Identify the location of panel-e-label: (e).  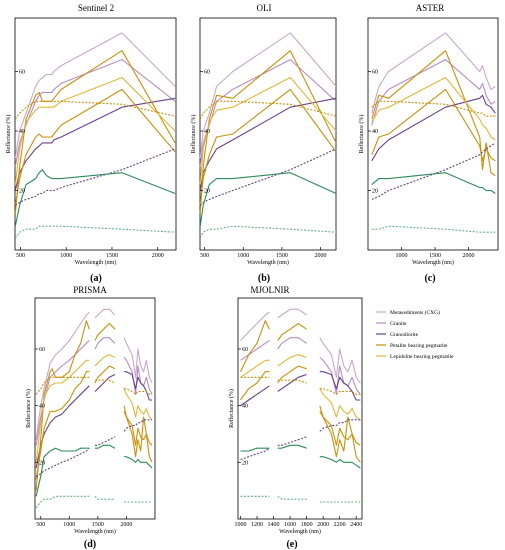
(291, 544).